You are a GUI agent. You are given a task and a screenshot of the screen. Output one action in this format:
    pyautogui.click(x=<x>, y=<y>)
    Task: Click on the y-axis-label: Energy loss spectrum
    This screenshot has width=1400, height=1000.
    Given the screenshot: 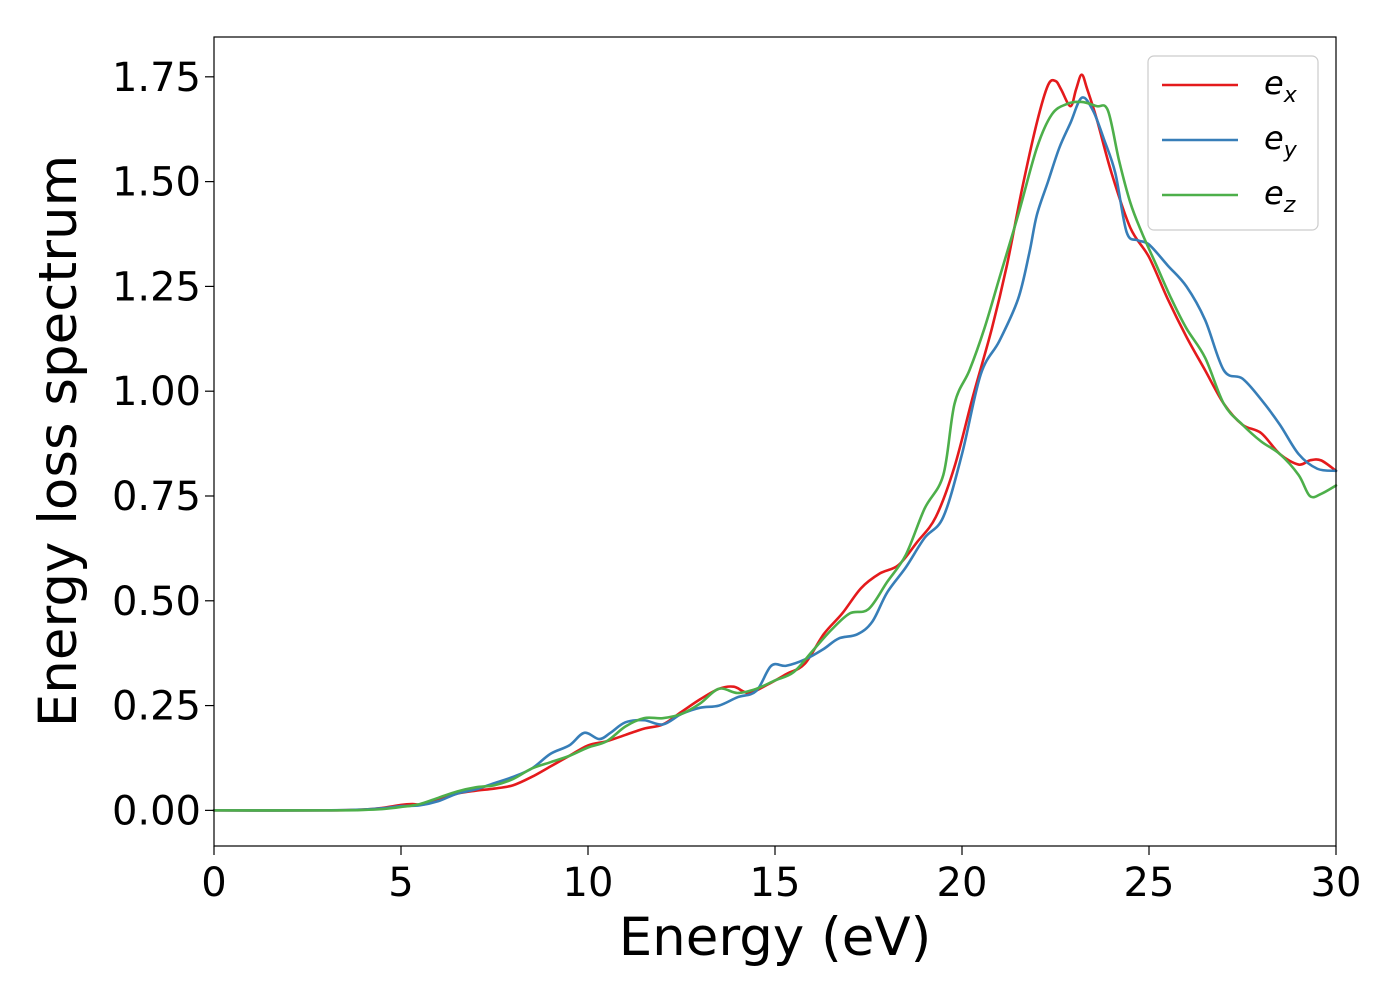 What is the action you would take?
    pyautogui.click(x=58, y=441)
    